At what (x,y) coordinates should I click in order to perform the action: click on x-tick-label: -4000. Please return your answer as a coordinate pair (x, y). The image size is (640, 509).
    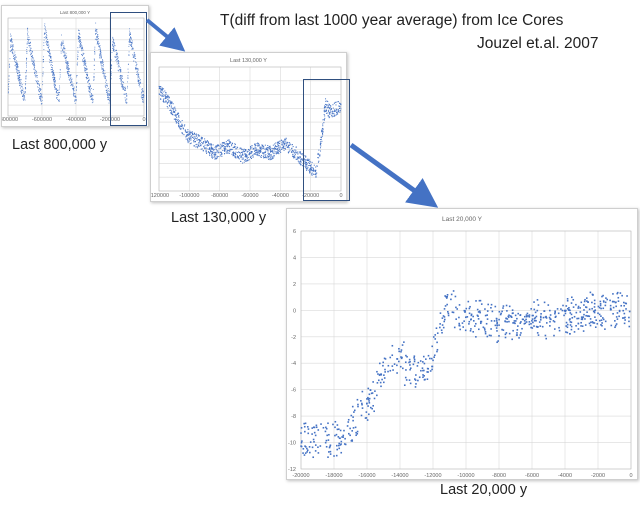
    Looking at the image, I should click on (565, 476).